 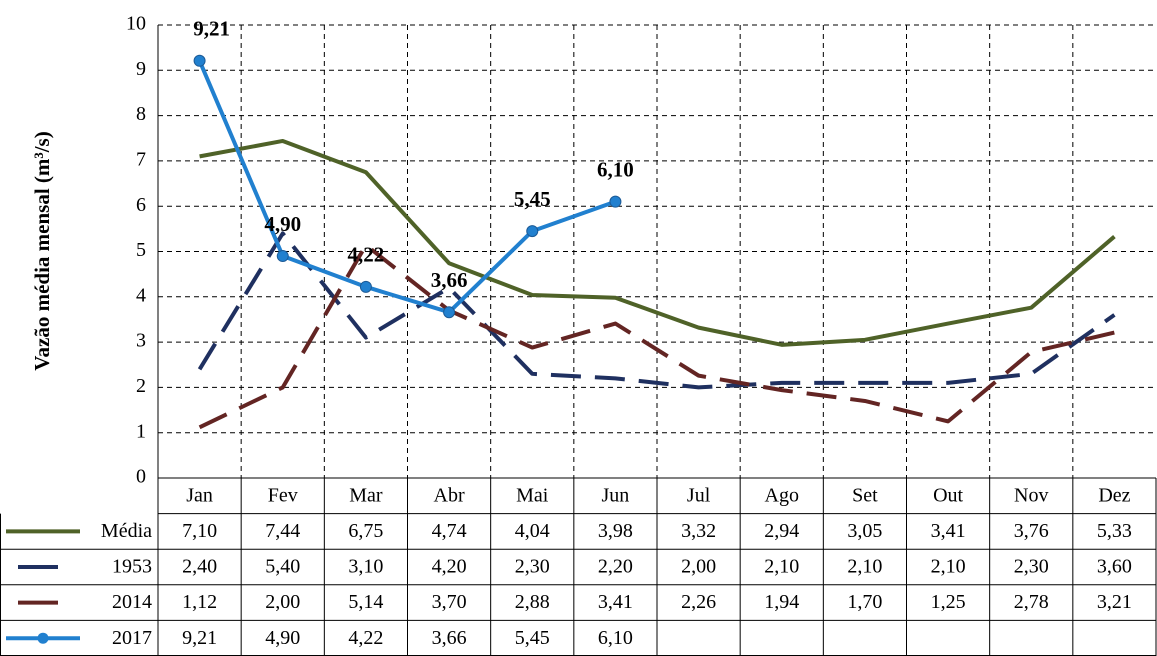 I want to click on y-tick-label: 0, so click(x=141, y=477).